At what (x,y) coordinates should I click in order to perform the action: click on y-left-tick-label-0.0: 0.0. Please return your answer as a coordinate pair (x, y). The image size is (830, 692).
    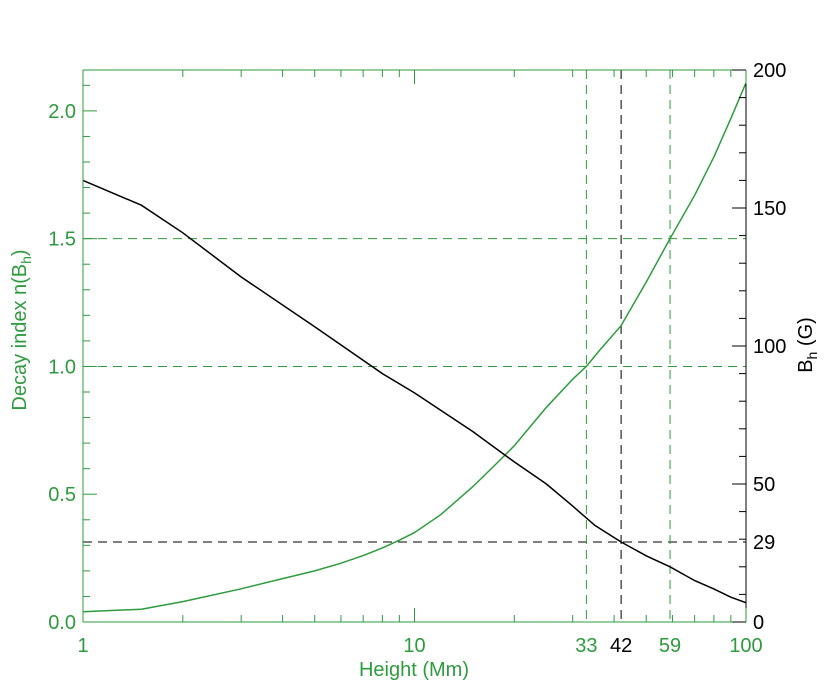
    Looking at the image, I should click on (62, 623).